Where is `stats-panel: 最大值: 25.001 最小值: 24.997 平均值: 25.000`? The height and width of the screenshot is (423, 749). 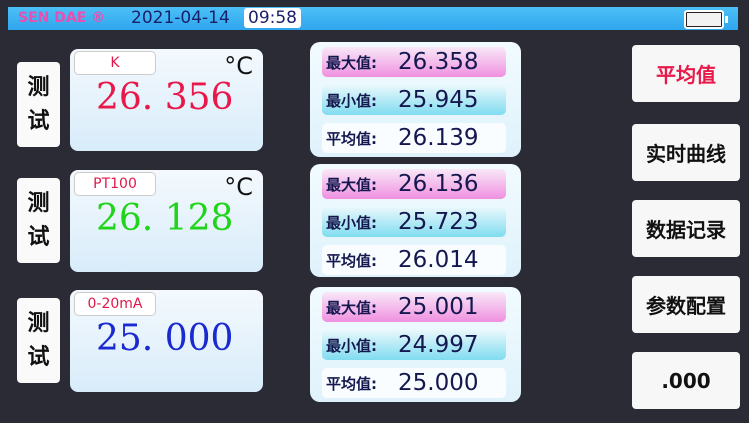 stats-panel: 最大值: 25.001 最小值: 24.997 平均值: 25.000 is located at coordinates (415, 344).